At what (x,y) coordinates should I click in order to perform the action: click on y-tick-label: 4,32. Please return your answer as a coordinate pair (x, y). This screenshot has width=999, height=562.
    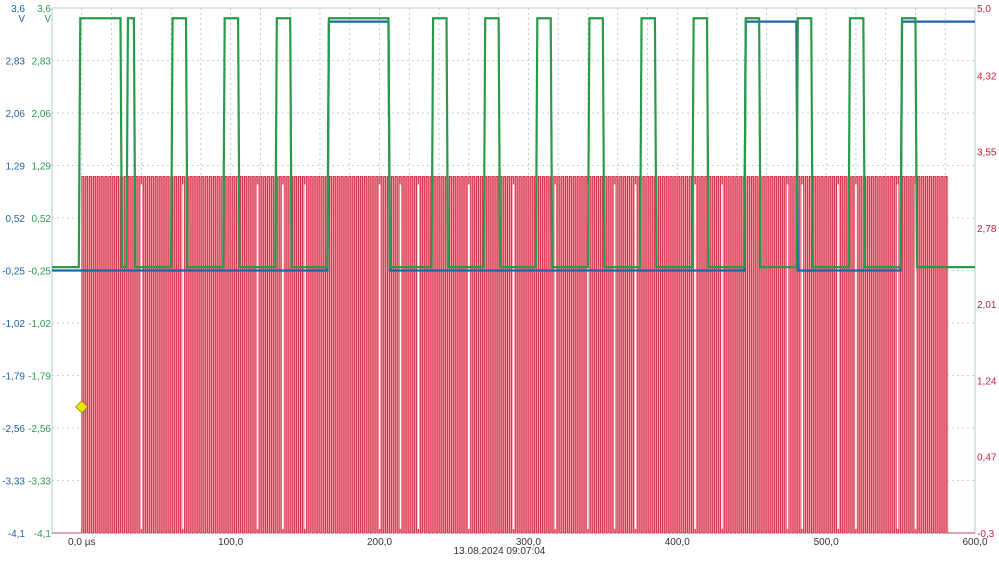
    Looking at the image, I should click on (987, 76).